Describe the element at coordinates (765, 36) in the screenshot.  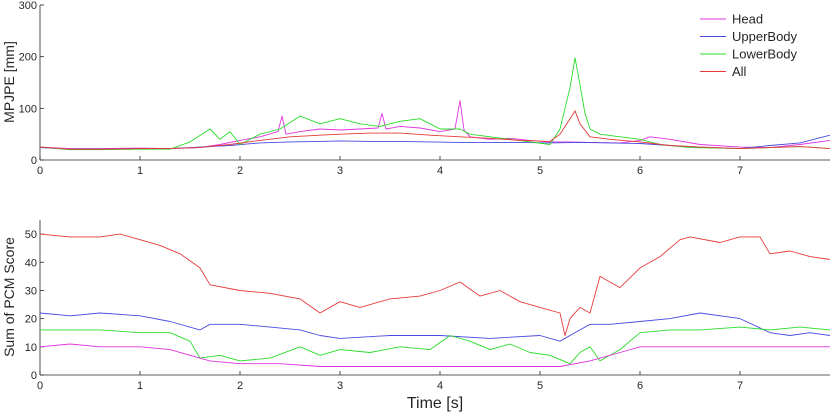
I see `legend-label: UpperBody` at that location.